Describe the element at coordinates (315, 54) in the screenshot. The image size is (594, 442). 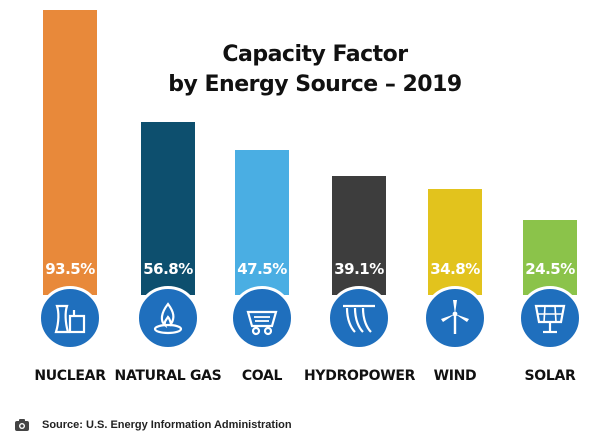
I see `chart-title-line1: Capacity Factor` at that location.